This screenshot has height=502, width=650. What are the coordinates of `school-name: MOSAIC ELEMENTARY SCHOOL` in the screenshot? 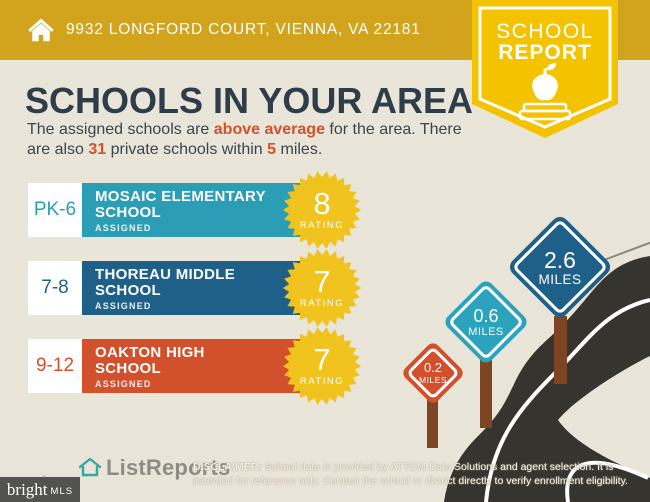 It's located at (180, 204).